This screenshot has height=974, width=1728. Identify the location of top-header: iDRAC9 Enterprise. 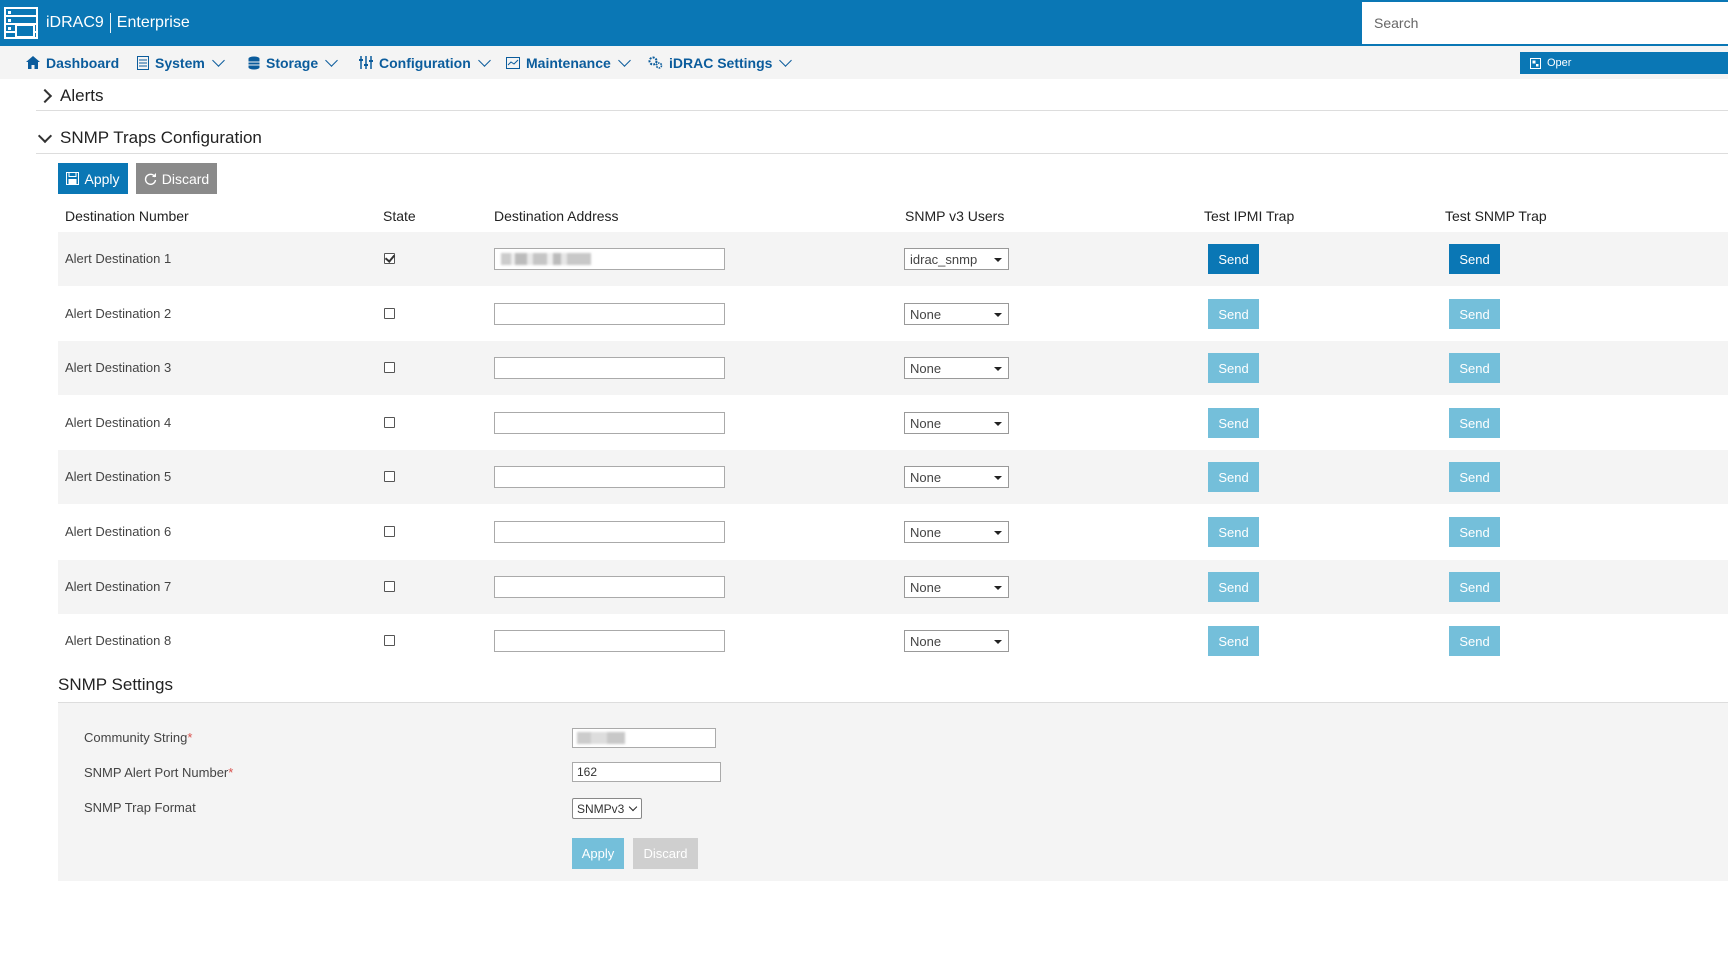
(864, 23).